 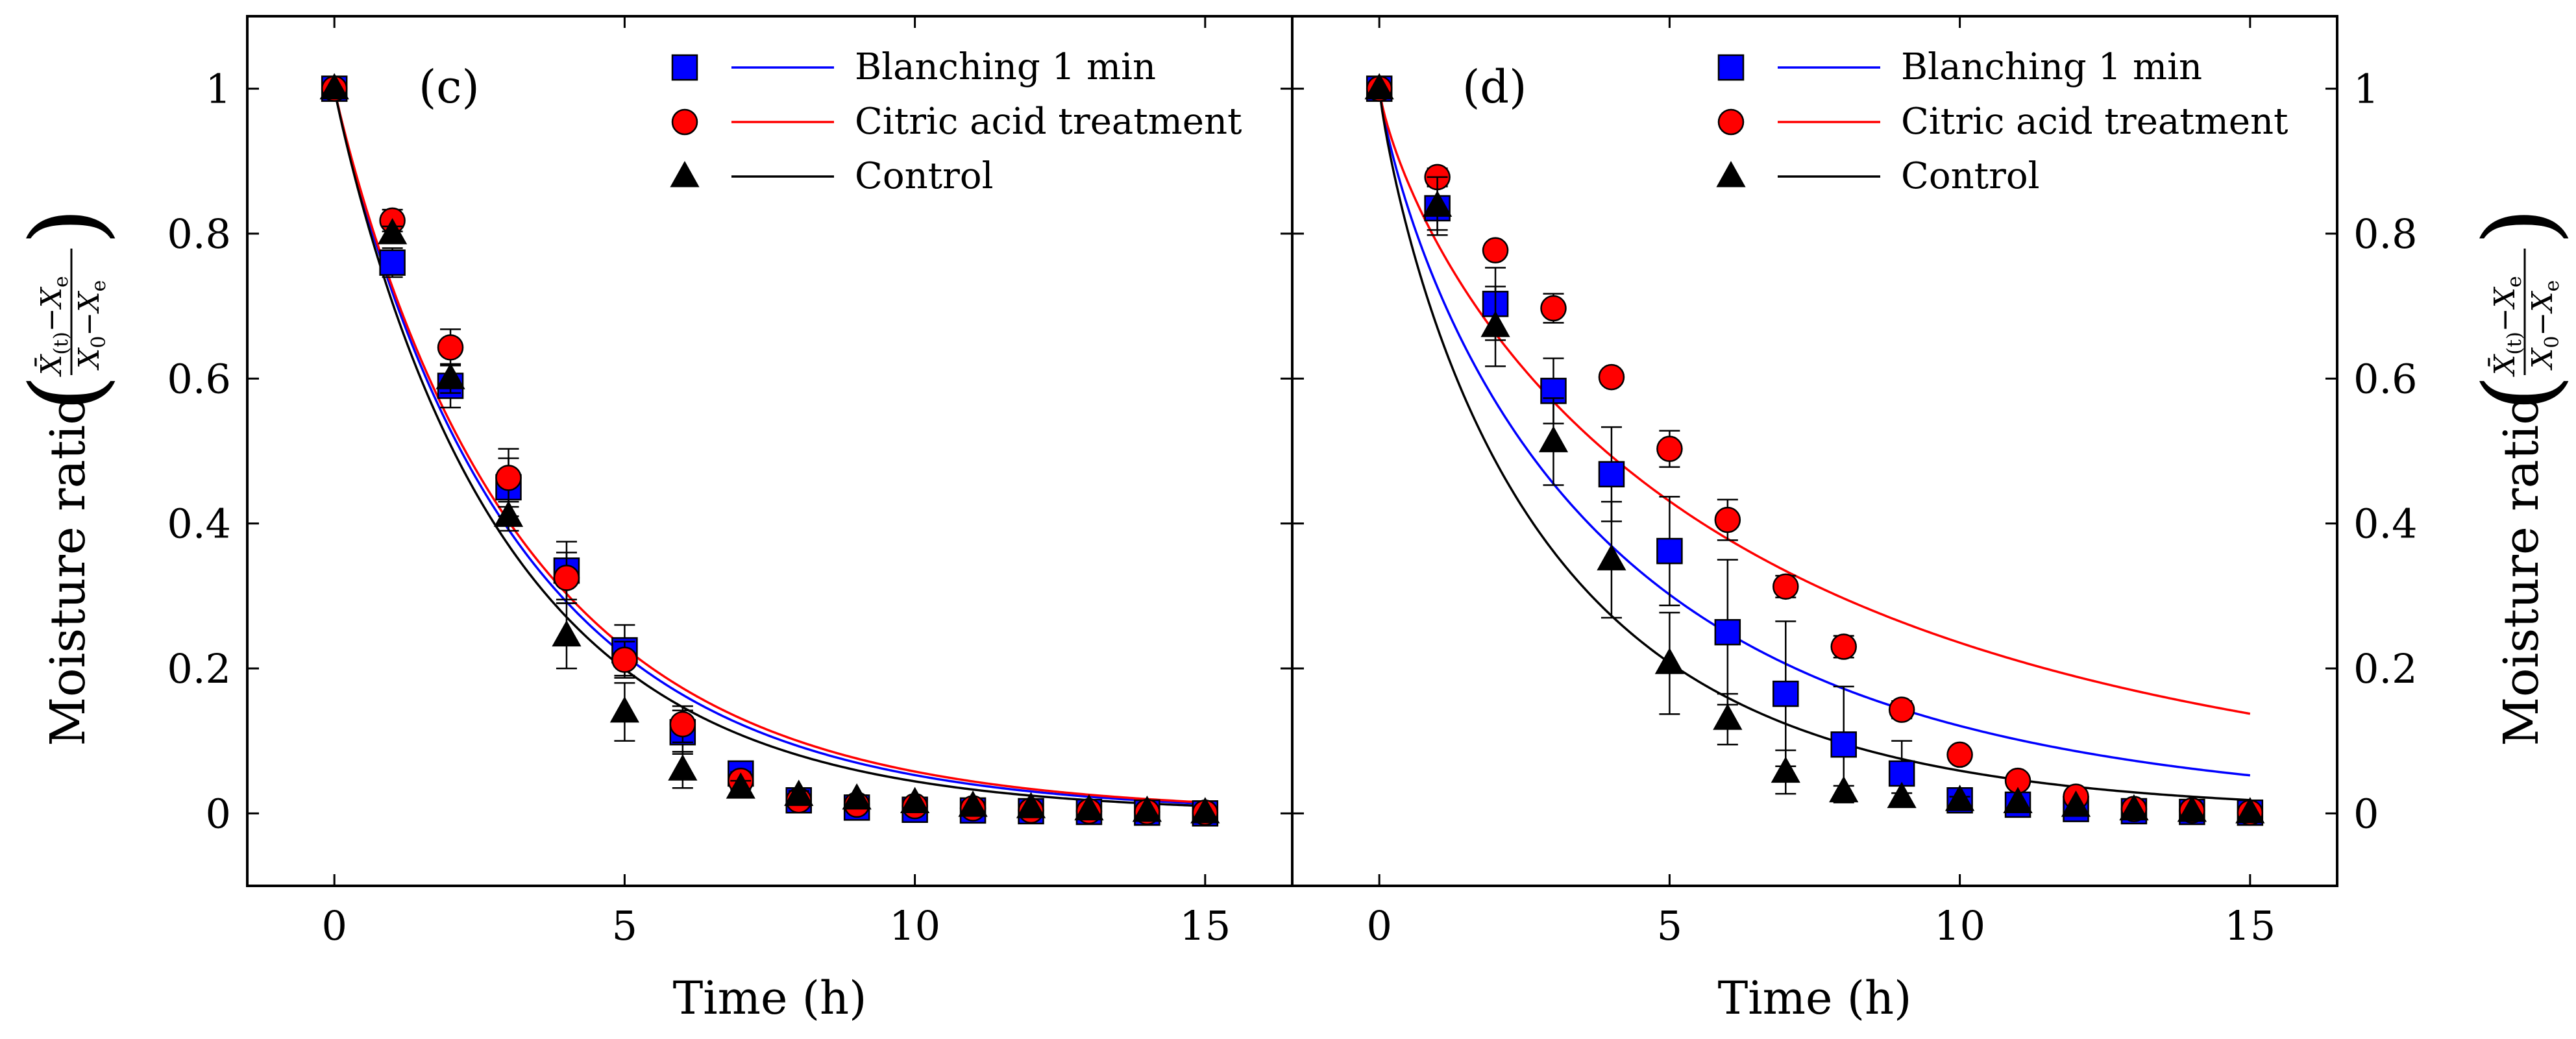 I want to click on y-axis-label-right: Moisture ratio ( X̄(t)−Xe X0−Xe ), so click(x=2520, y=476).